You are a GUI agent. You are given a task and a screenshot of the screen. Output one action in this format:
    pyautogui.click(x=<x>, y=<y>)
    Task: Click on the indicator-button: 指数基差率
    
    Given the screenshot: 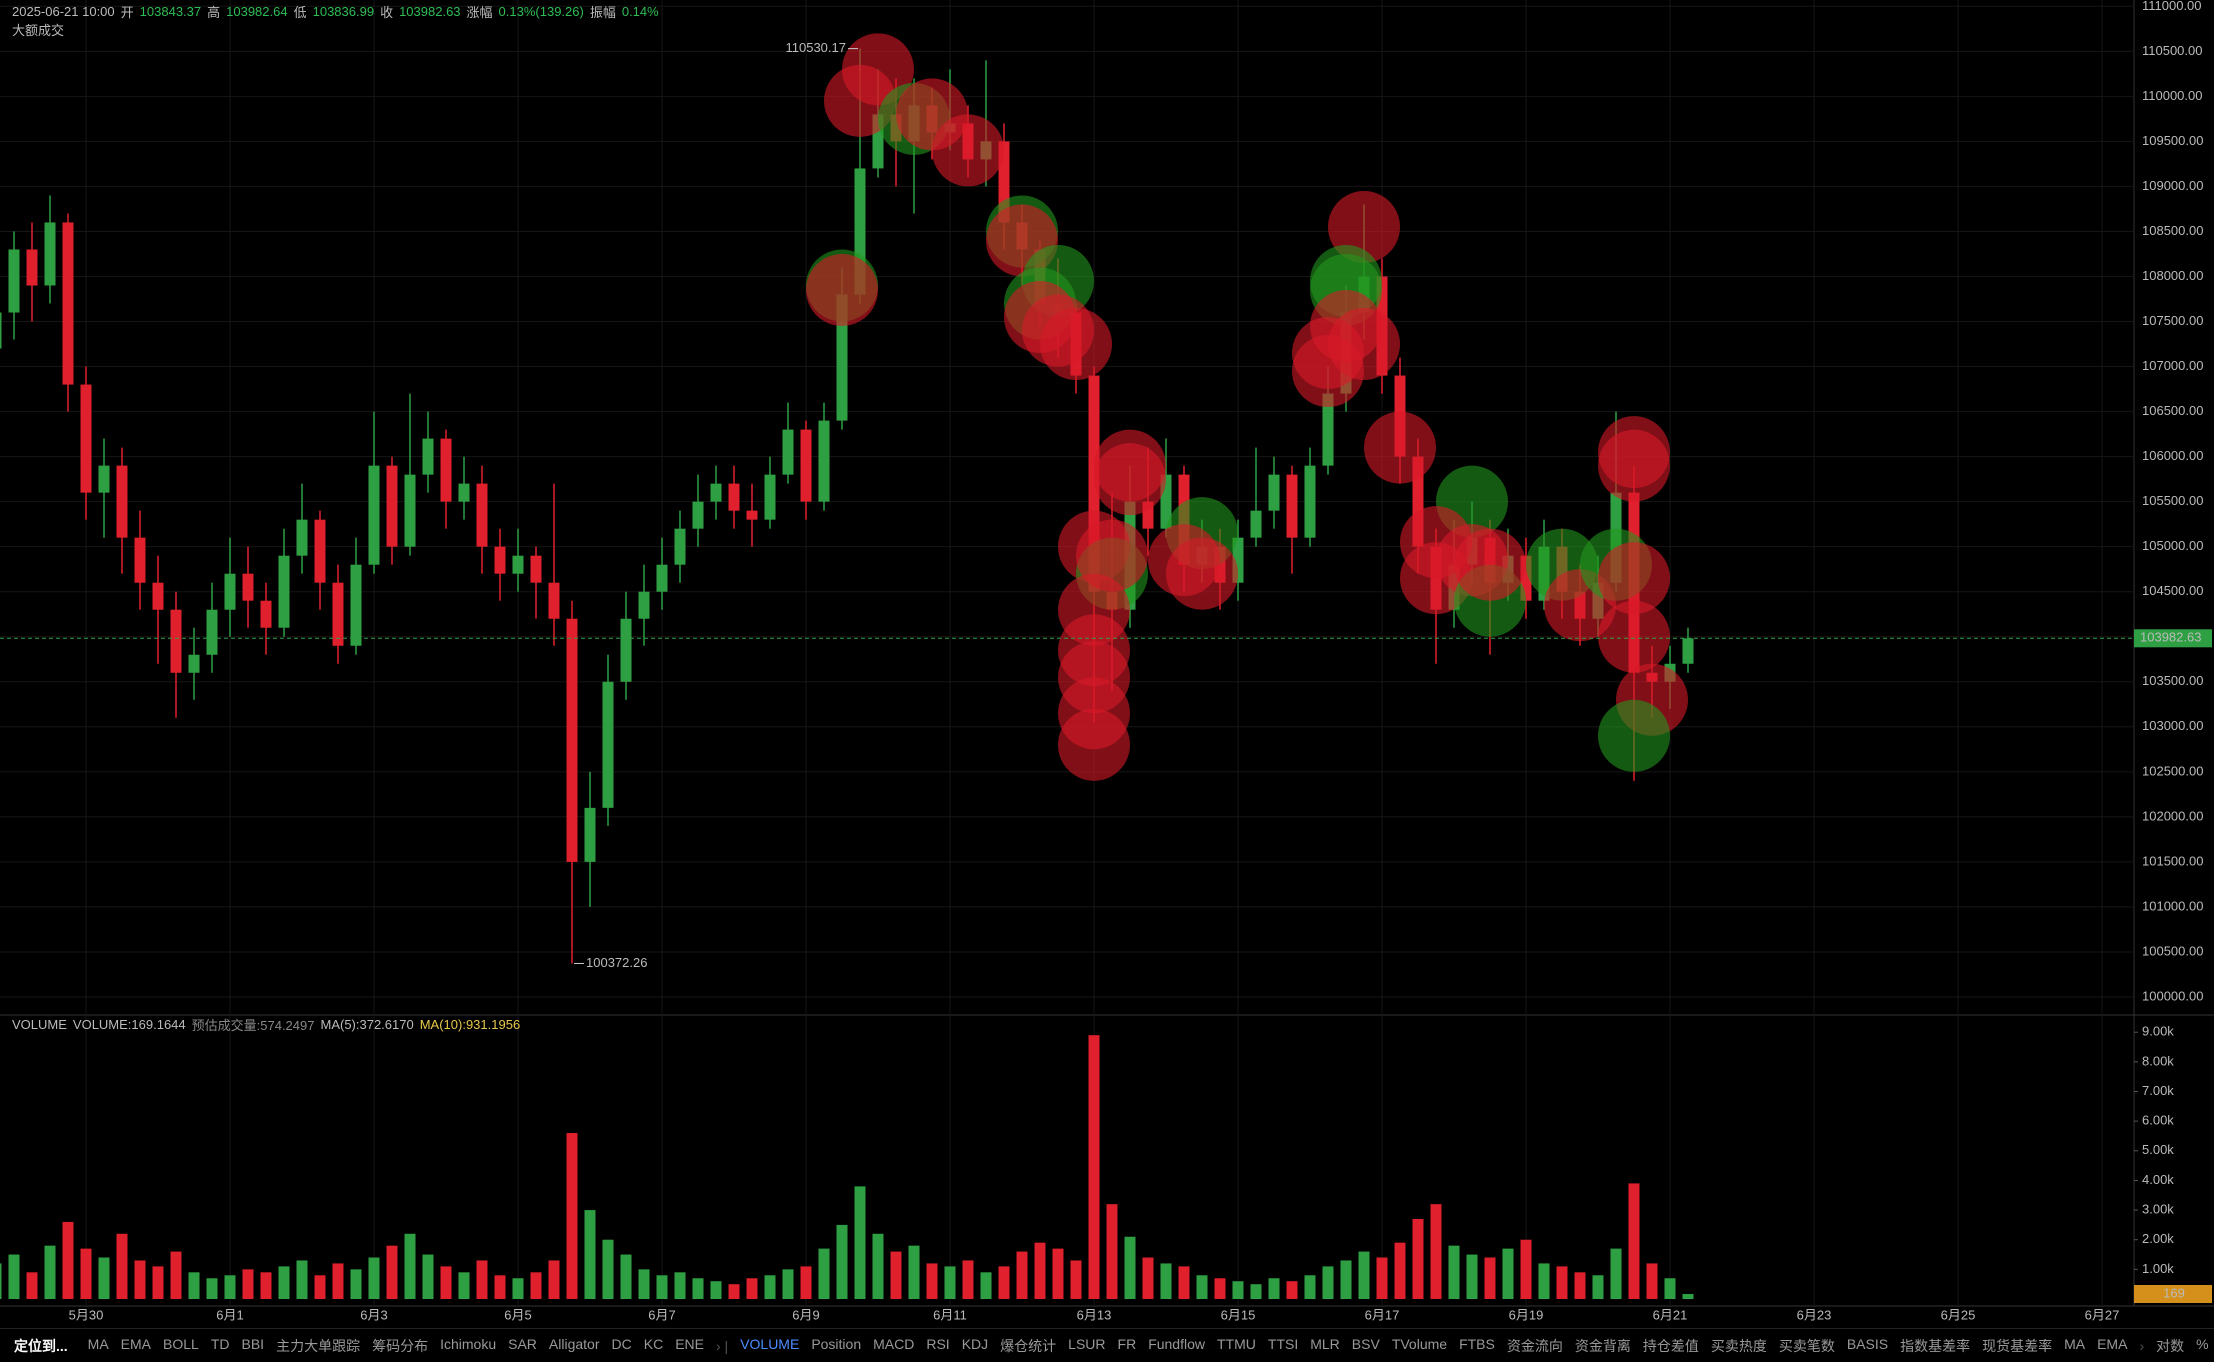 What is the action you would take?
    pyautogui.click(x=1935, y=1345)
    